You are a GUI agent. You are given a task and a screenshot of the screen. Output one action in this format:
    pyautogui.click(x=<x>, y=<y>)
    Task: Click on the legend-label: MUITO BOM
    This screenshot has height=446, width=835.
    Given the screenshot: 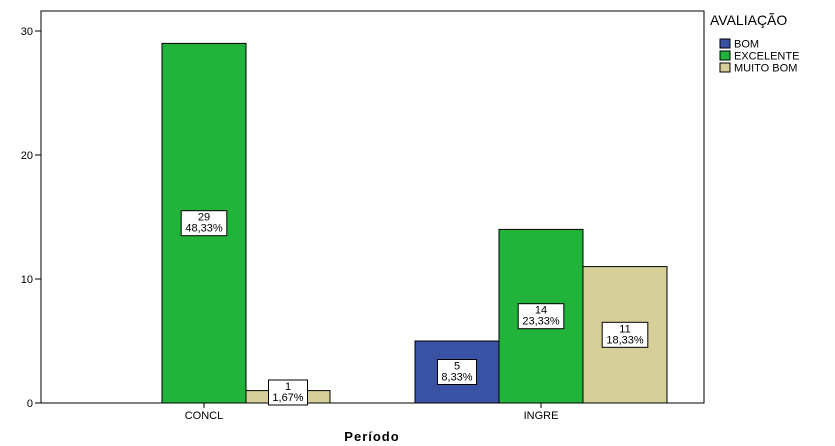 What is the action you would take?
    pyautogui.click(x=765, y=69)
    